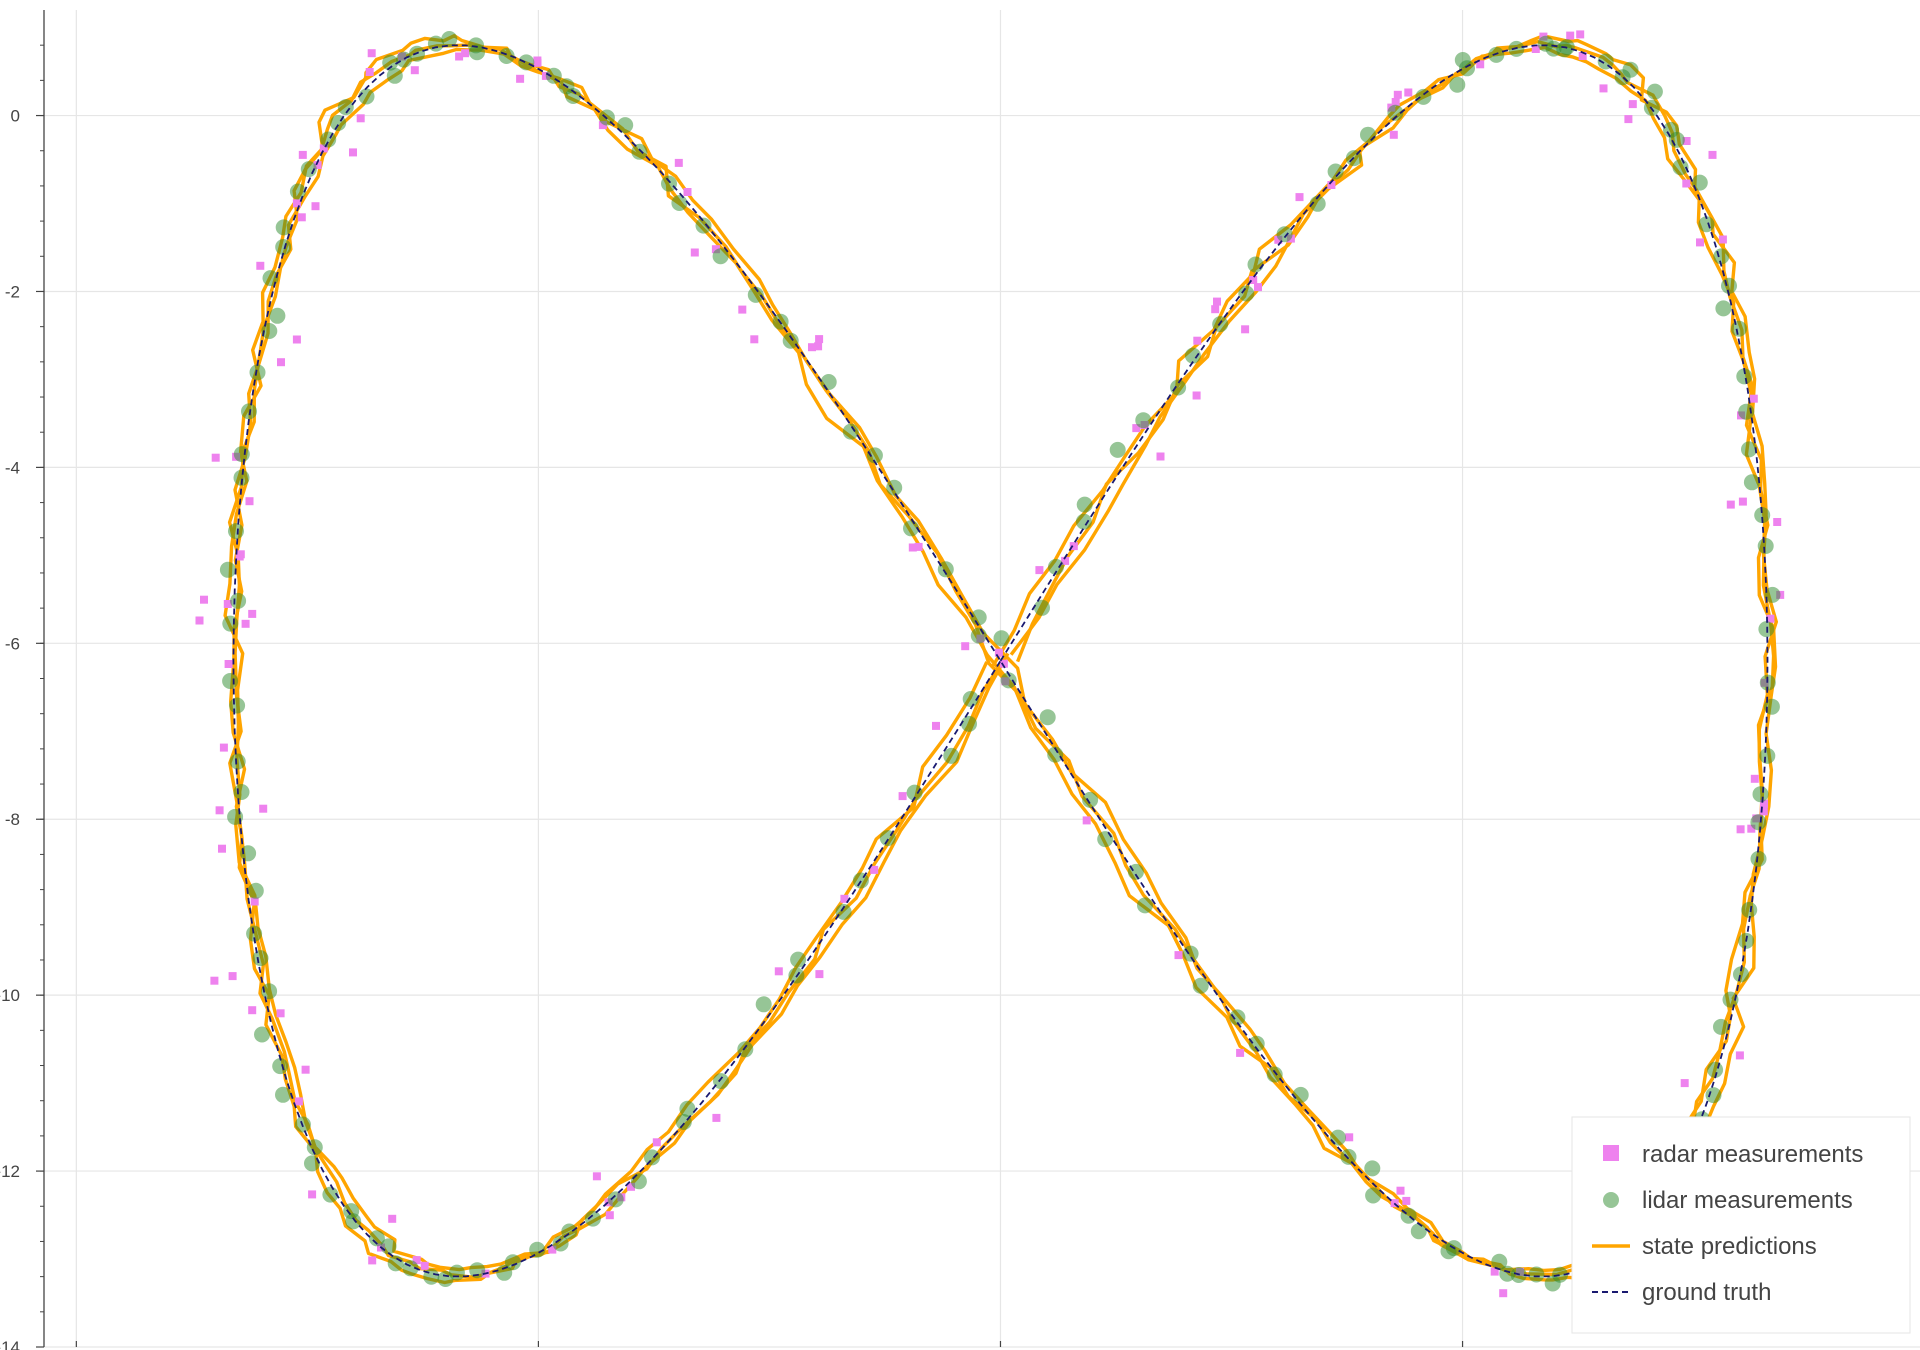  What do you see at coordinates (12, 291) in the screenshot?
I see `y-tick-label: -2` at bounding box center [12, 291].